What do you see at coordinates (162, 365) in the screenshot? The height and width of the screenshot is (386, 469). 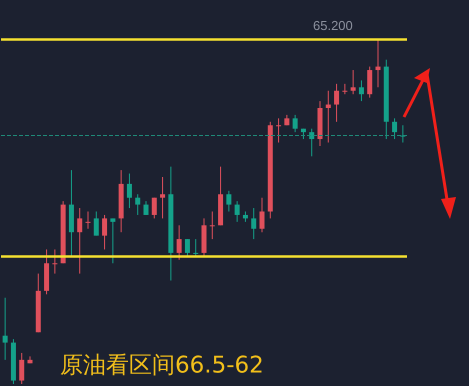 I see `text: 原油看区间66.5-62` at bounding box center [162, 365].